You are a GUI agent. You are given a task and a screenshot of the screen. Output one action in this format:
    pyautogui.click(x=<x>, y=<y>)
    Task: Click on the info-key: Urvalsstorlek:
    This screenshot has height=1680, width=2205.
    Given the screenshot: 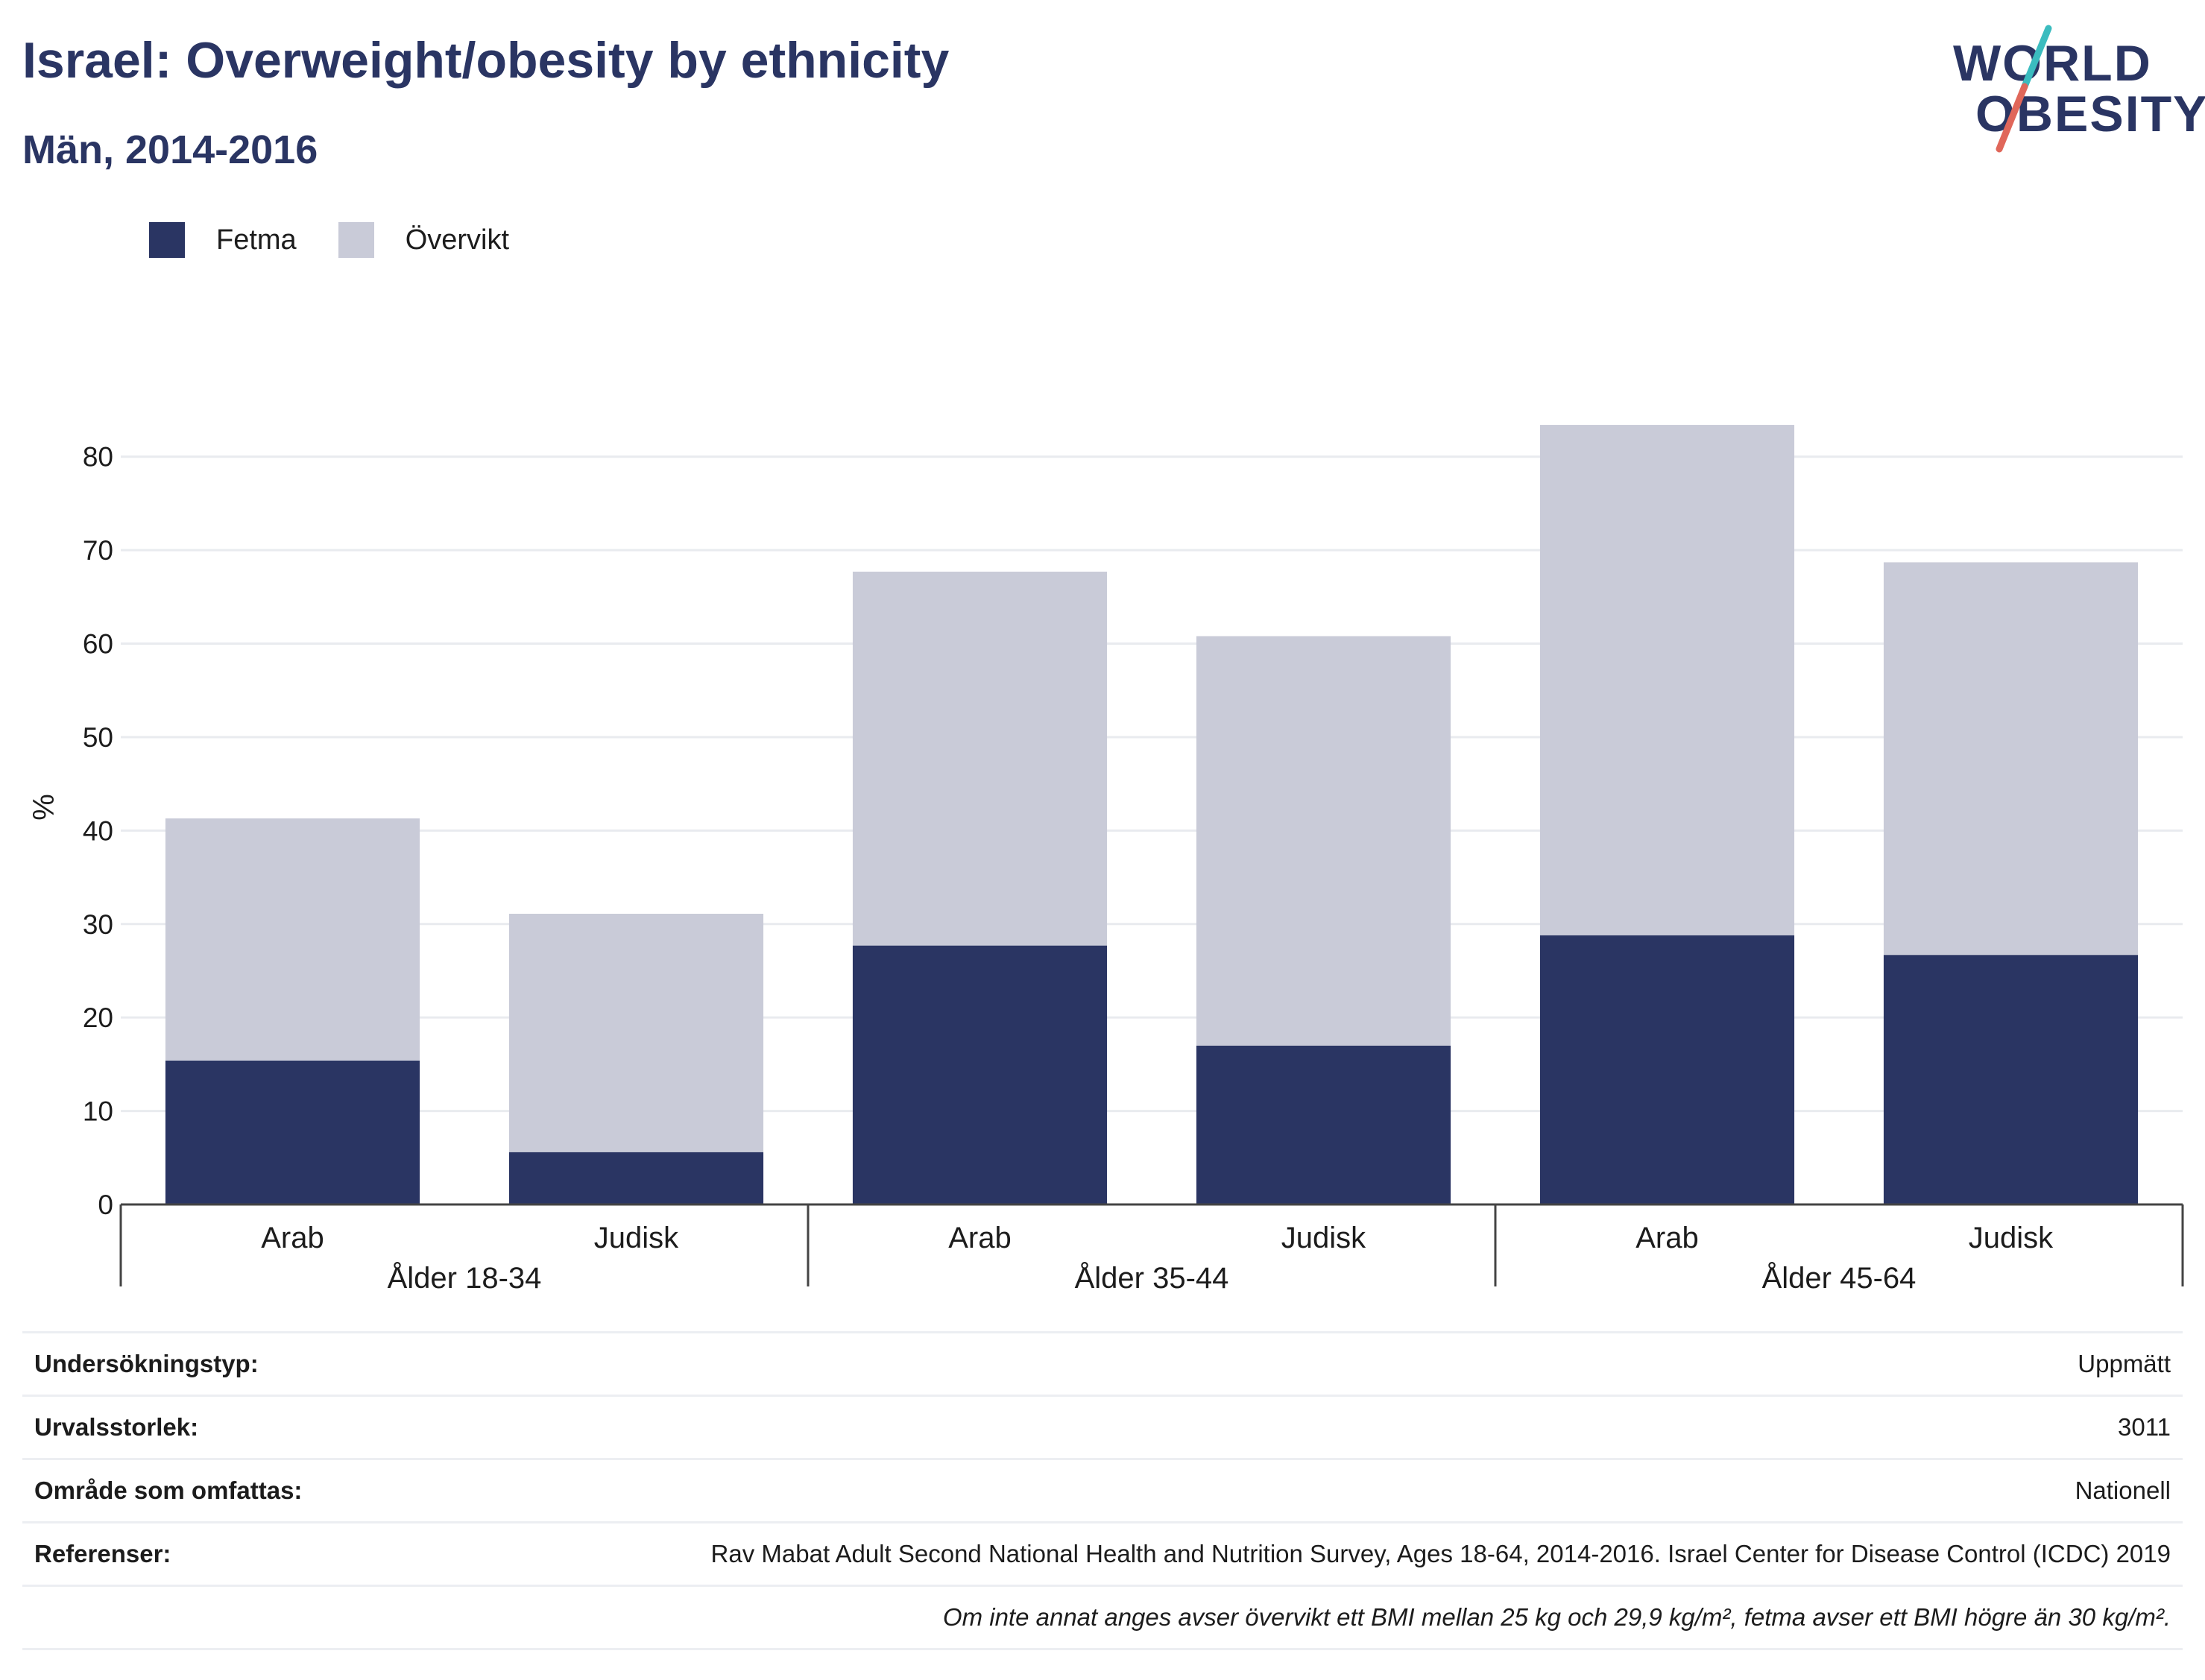 What is the action you would take?
    pyautogui.click(x=195, y=1427)
    